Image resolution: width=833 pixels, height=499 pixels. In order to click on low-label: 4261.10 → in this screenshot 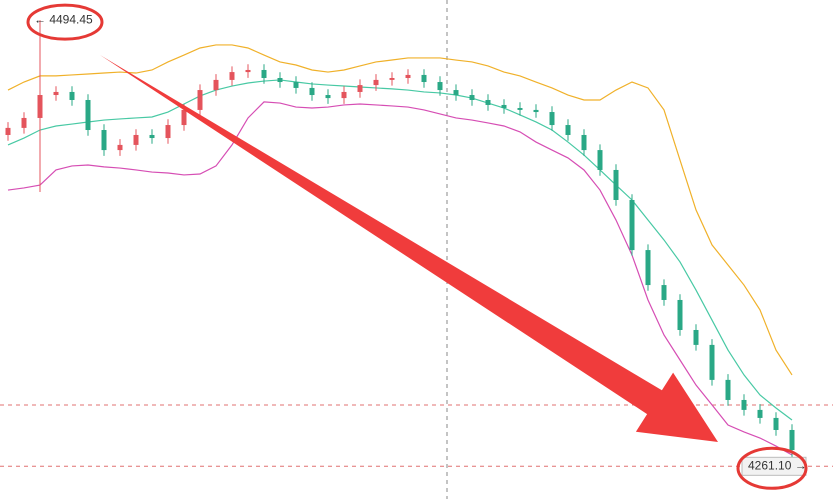, I will do `click(777, 465)`.